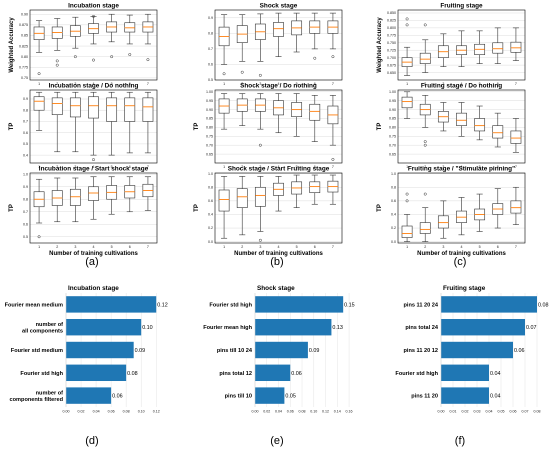 The height and width of the screenshot is (452, 550). What do you see at coordinates (391, 36) in the screenshot?
I see `y-tick-label: 0.775` at bounding box center [391, 36].